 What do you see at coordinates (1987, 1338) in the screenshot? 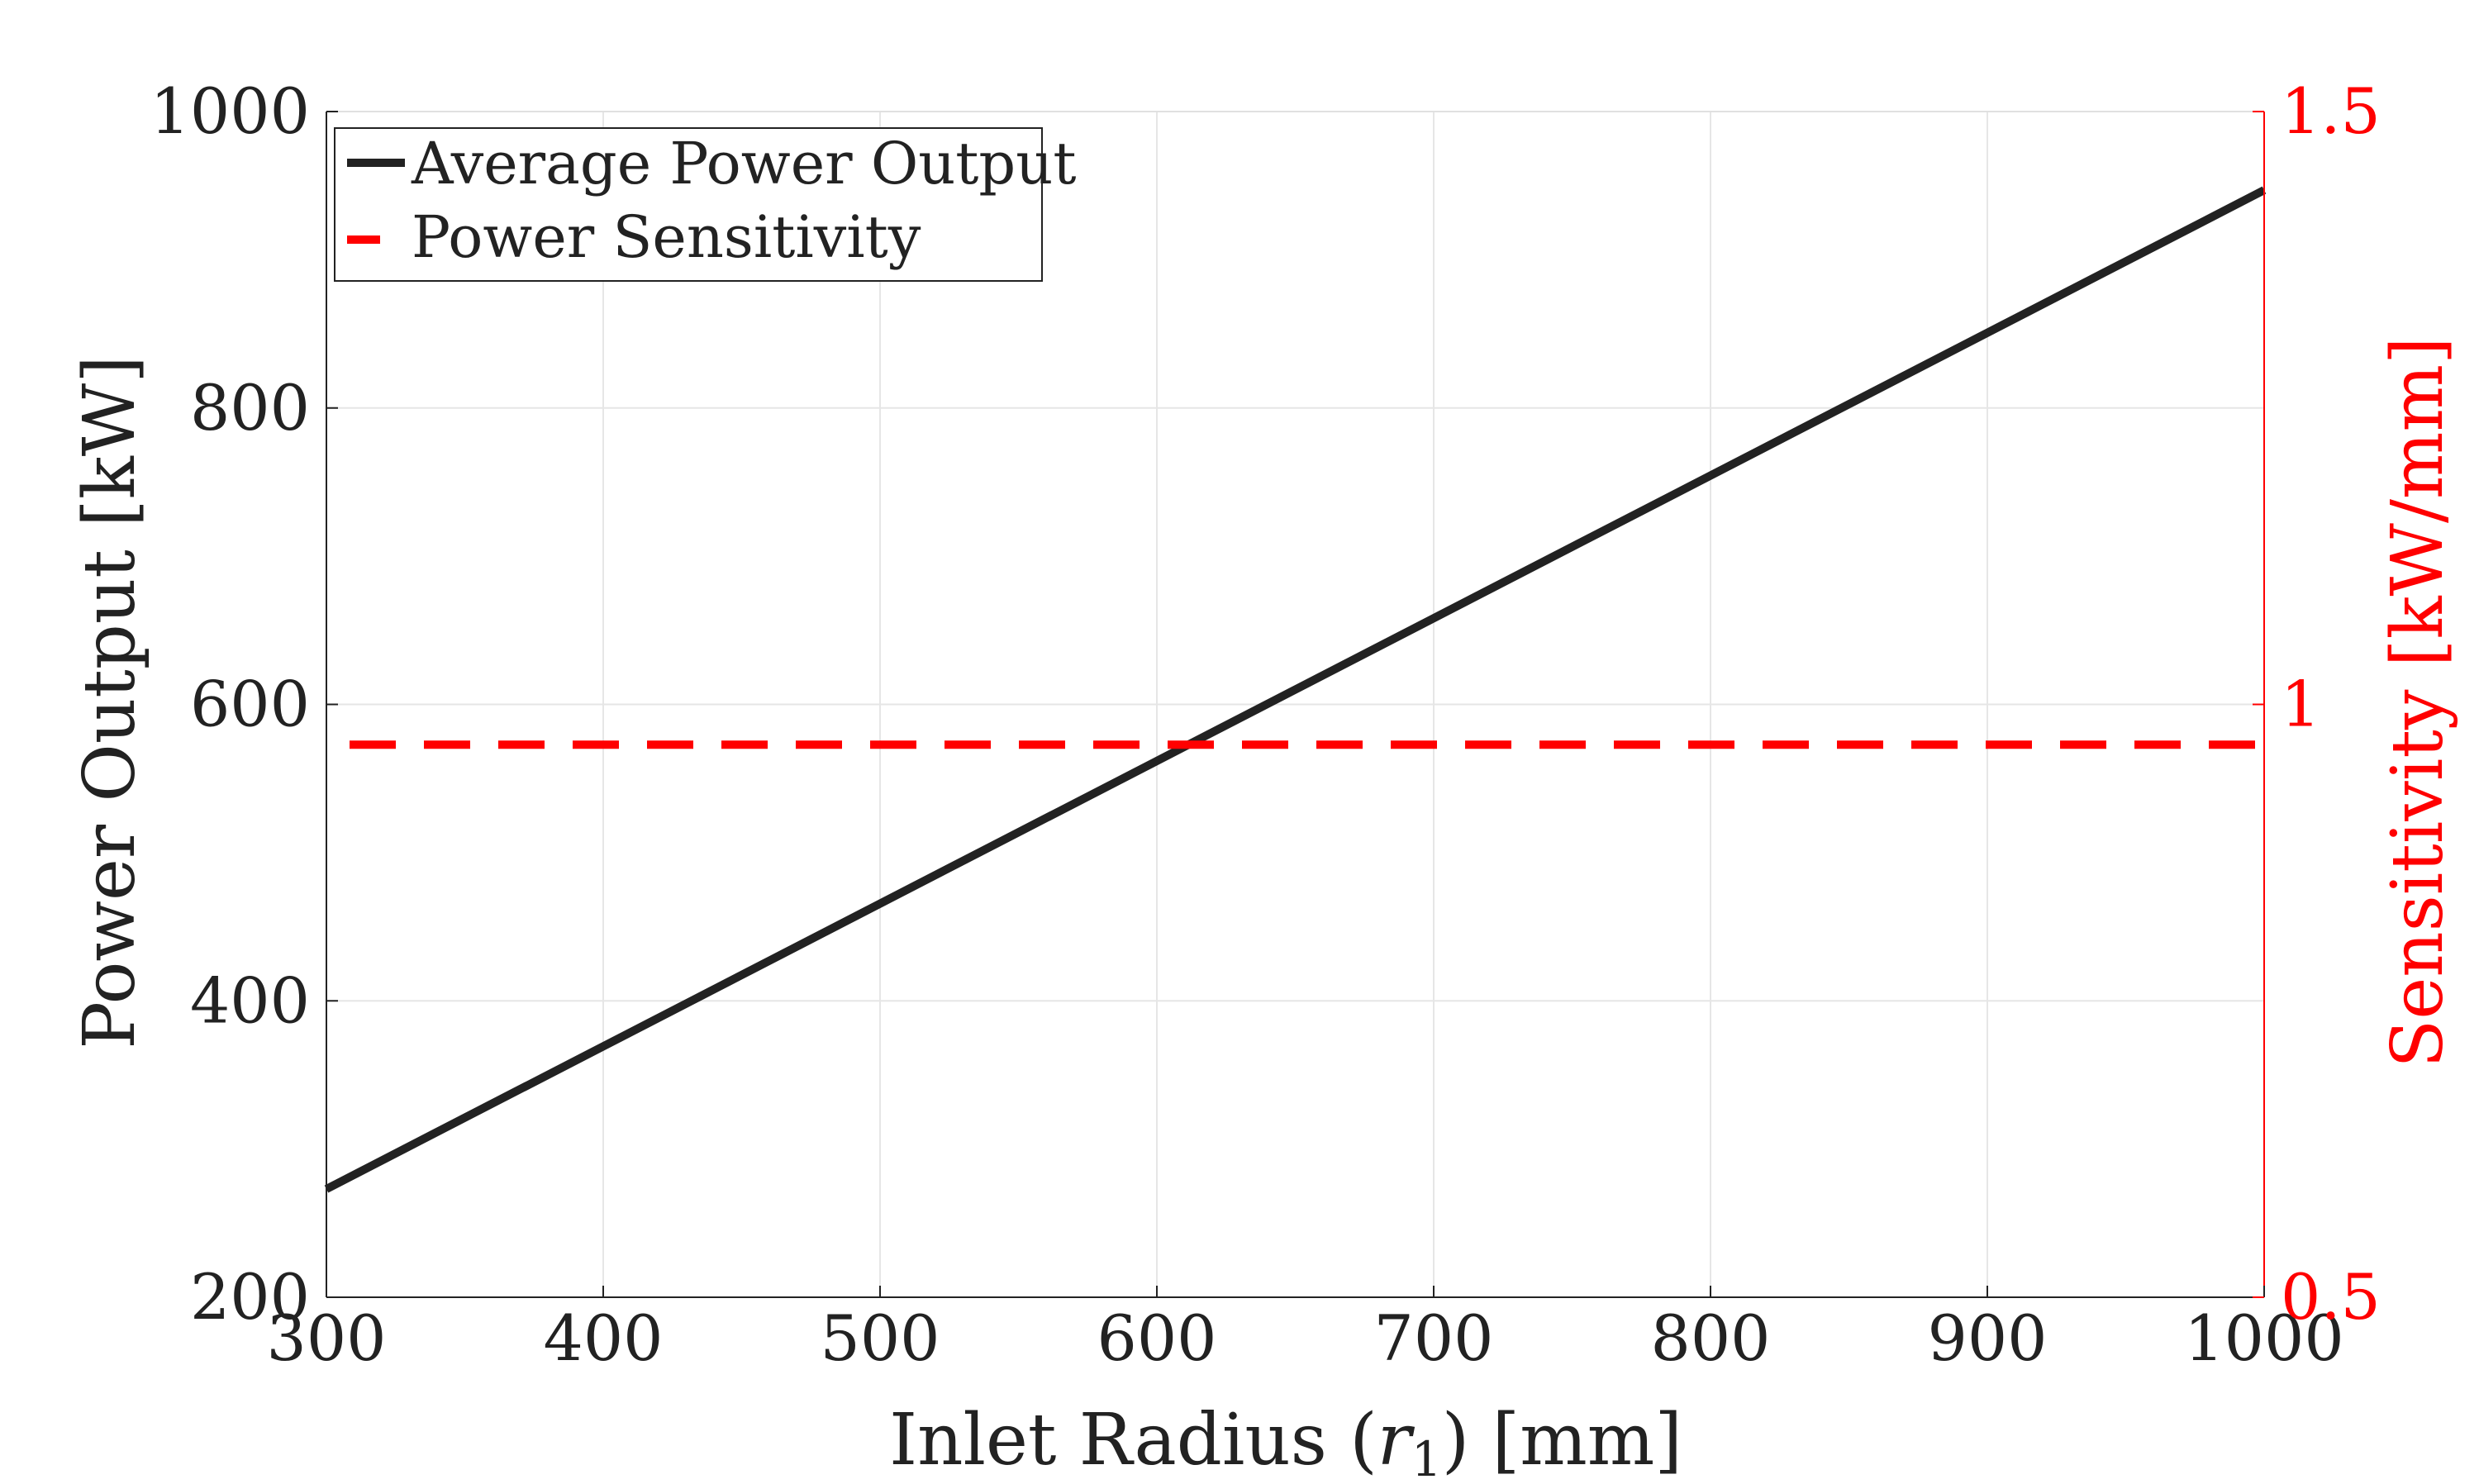
I see `x-tick-label-6: 900` at bounding box center [1987, 1338].